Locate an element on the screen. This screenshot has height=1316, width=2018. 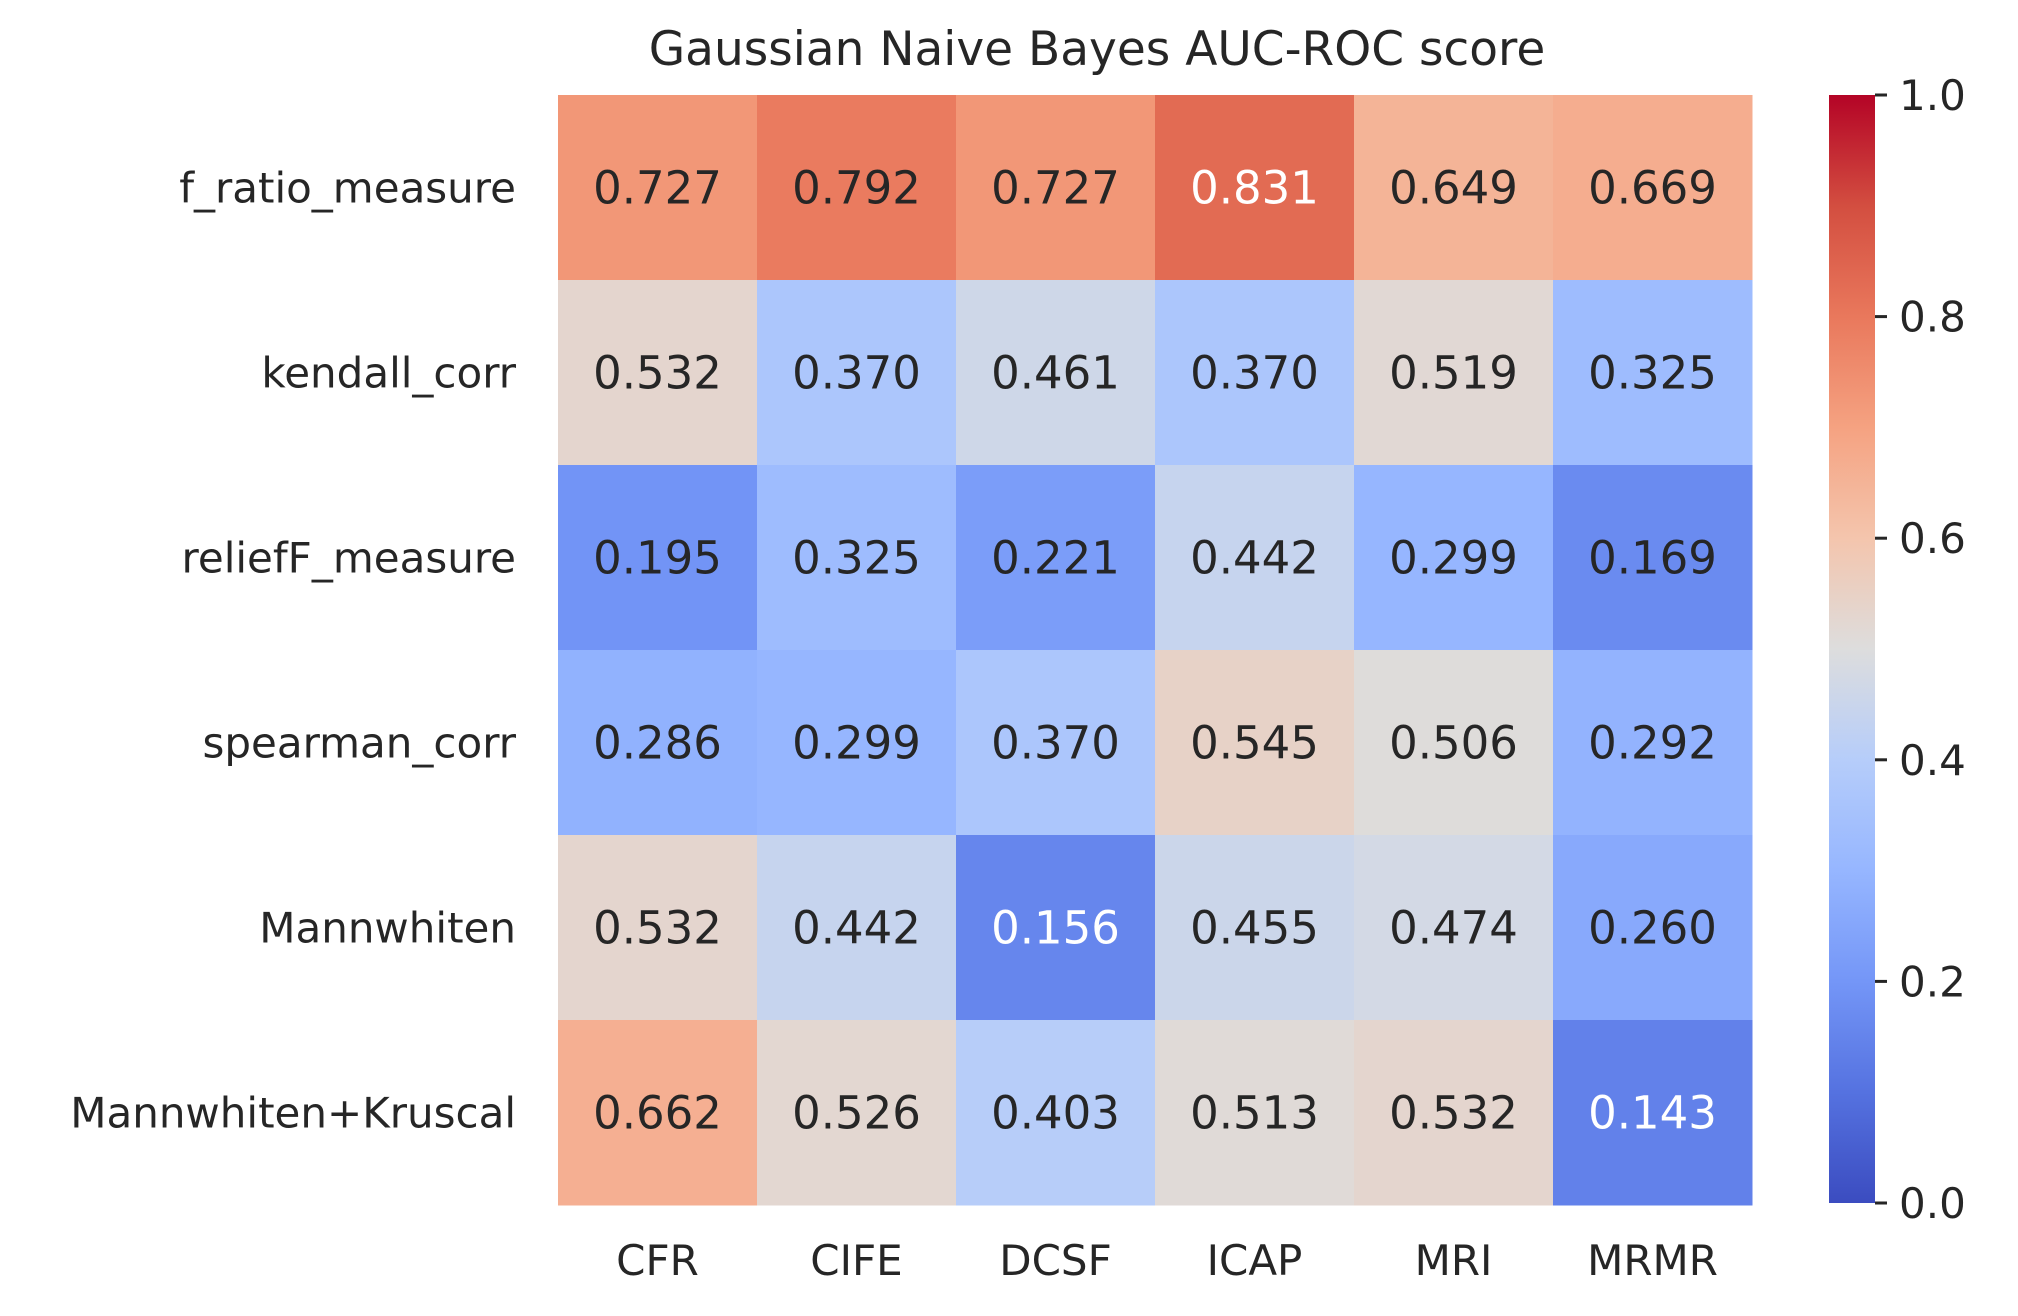
colorbar is located at coordinates (1852, 649).